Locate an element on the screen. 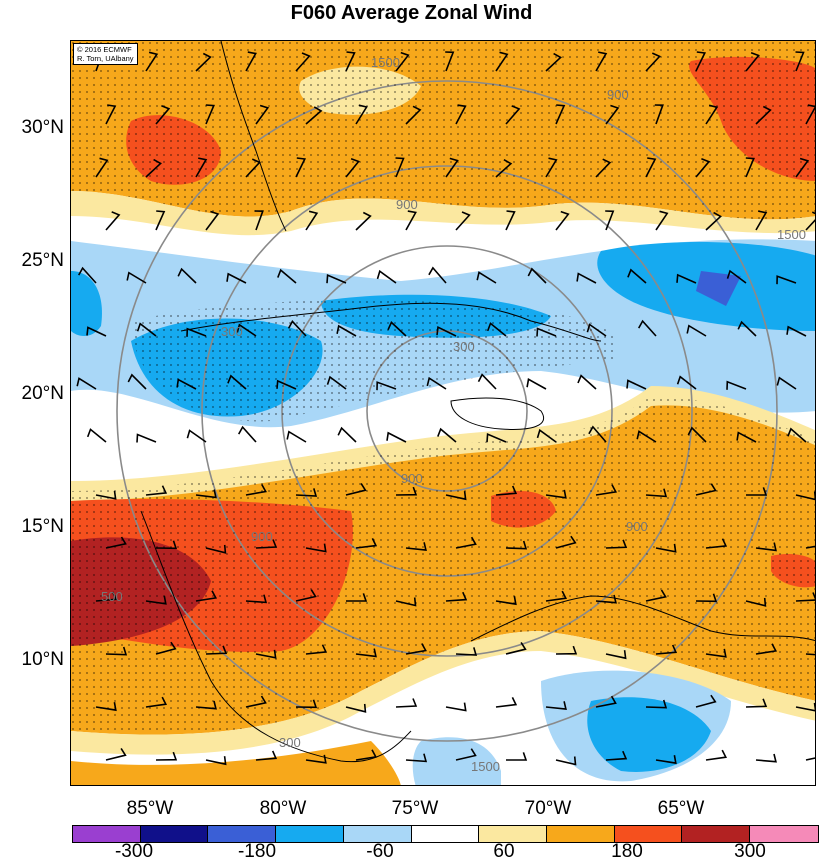 Image resolution: width=823 pixels, height=863 pixels. chart-title: F060 Average Zonal Wind is located at coordinates (411, 13).